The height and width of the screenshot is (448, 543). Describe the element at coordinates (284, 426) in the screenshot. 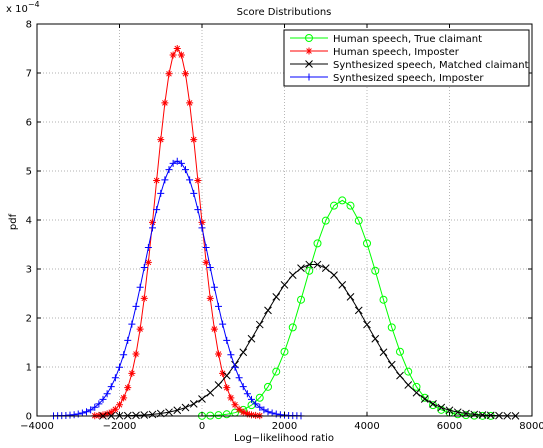

I see `x-tick-label: 2000` at that location.